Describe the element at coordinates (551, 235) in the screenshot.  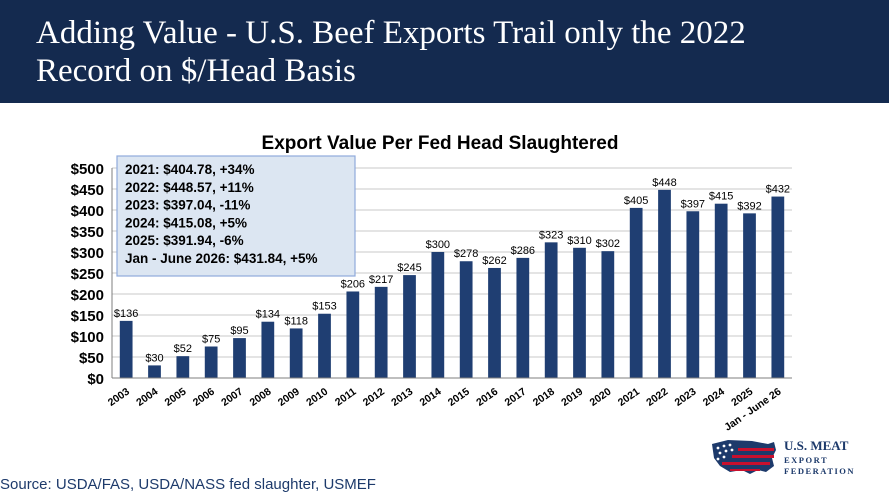
I see `data-label: $323` at that location.